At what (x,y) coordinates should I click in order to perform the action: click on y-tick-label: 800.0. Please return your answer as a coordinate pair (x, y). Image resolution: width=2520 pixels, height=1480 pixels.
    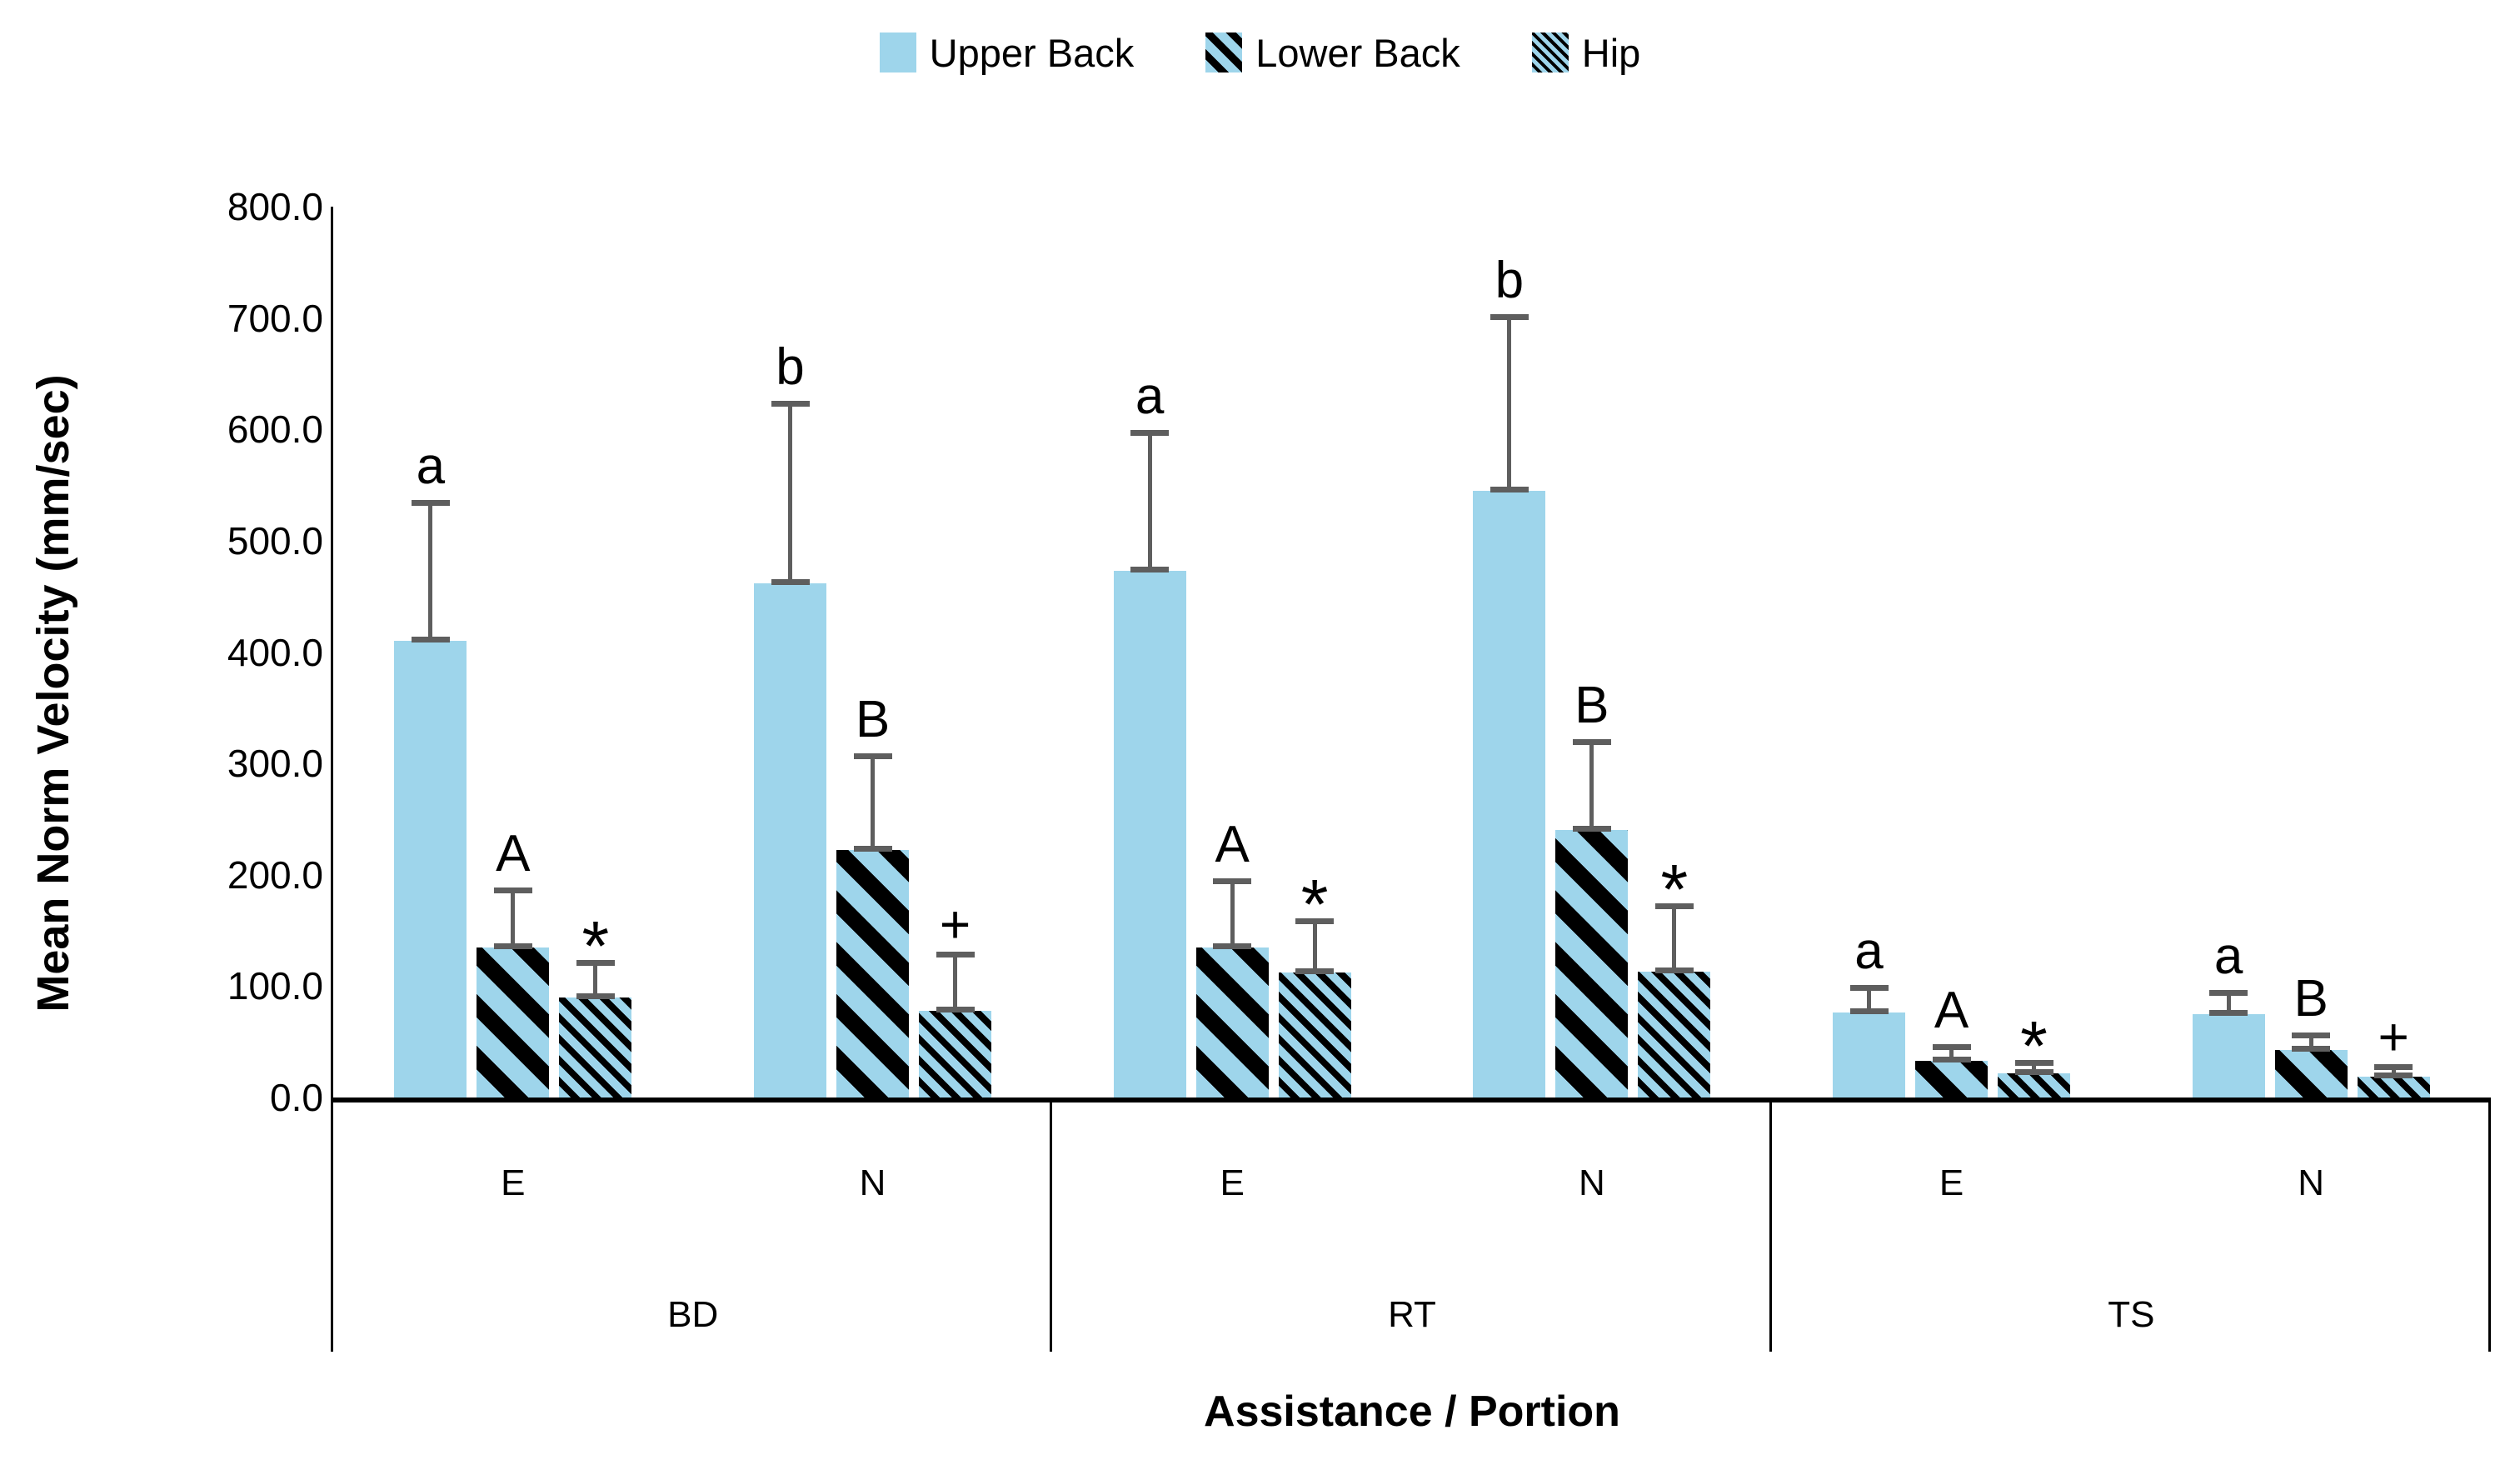
    Looking at the image, I should click on (275, 206).